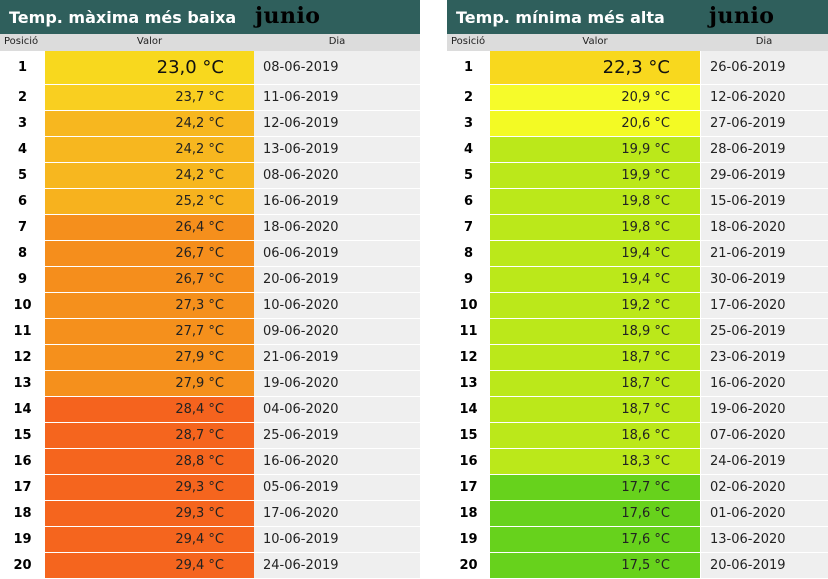  Describe the element at coordinates (337, 357) in the screenshot. I see `date-cell: 21-06-2019` at that location.